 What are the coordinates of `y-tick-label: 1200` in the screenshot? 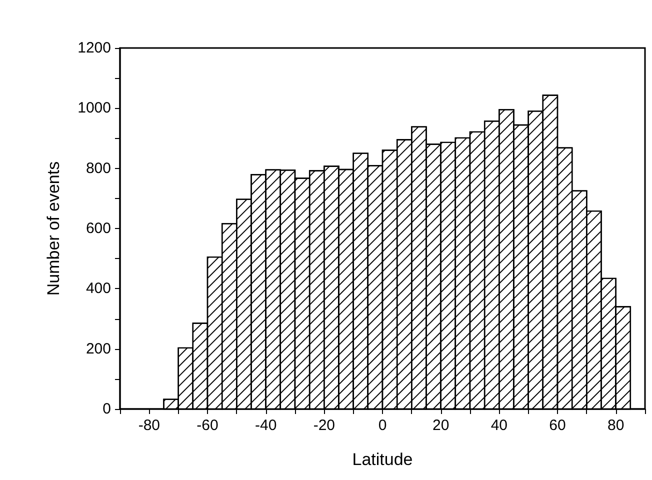 It's located at (94, 48).